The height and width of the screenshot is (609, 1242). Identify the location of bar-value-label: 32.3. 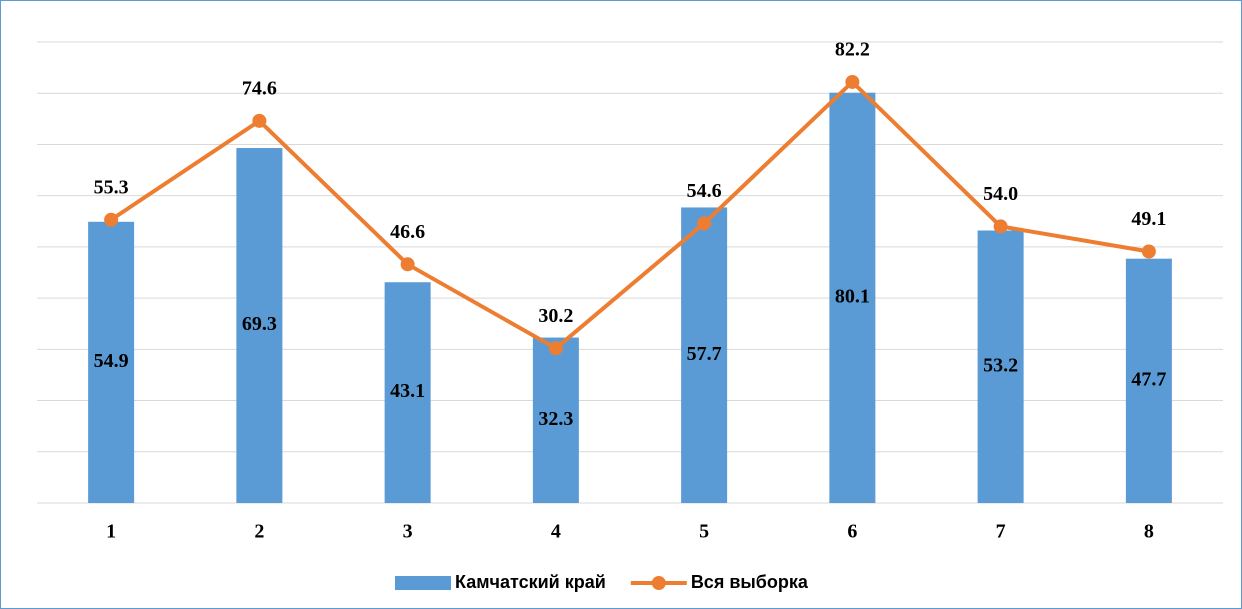
(555, 419).